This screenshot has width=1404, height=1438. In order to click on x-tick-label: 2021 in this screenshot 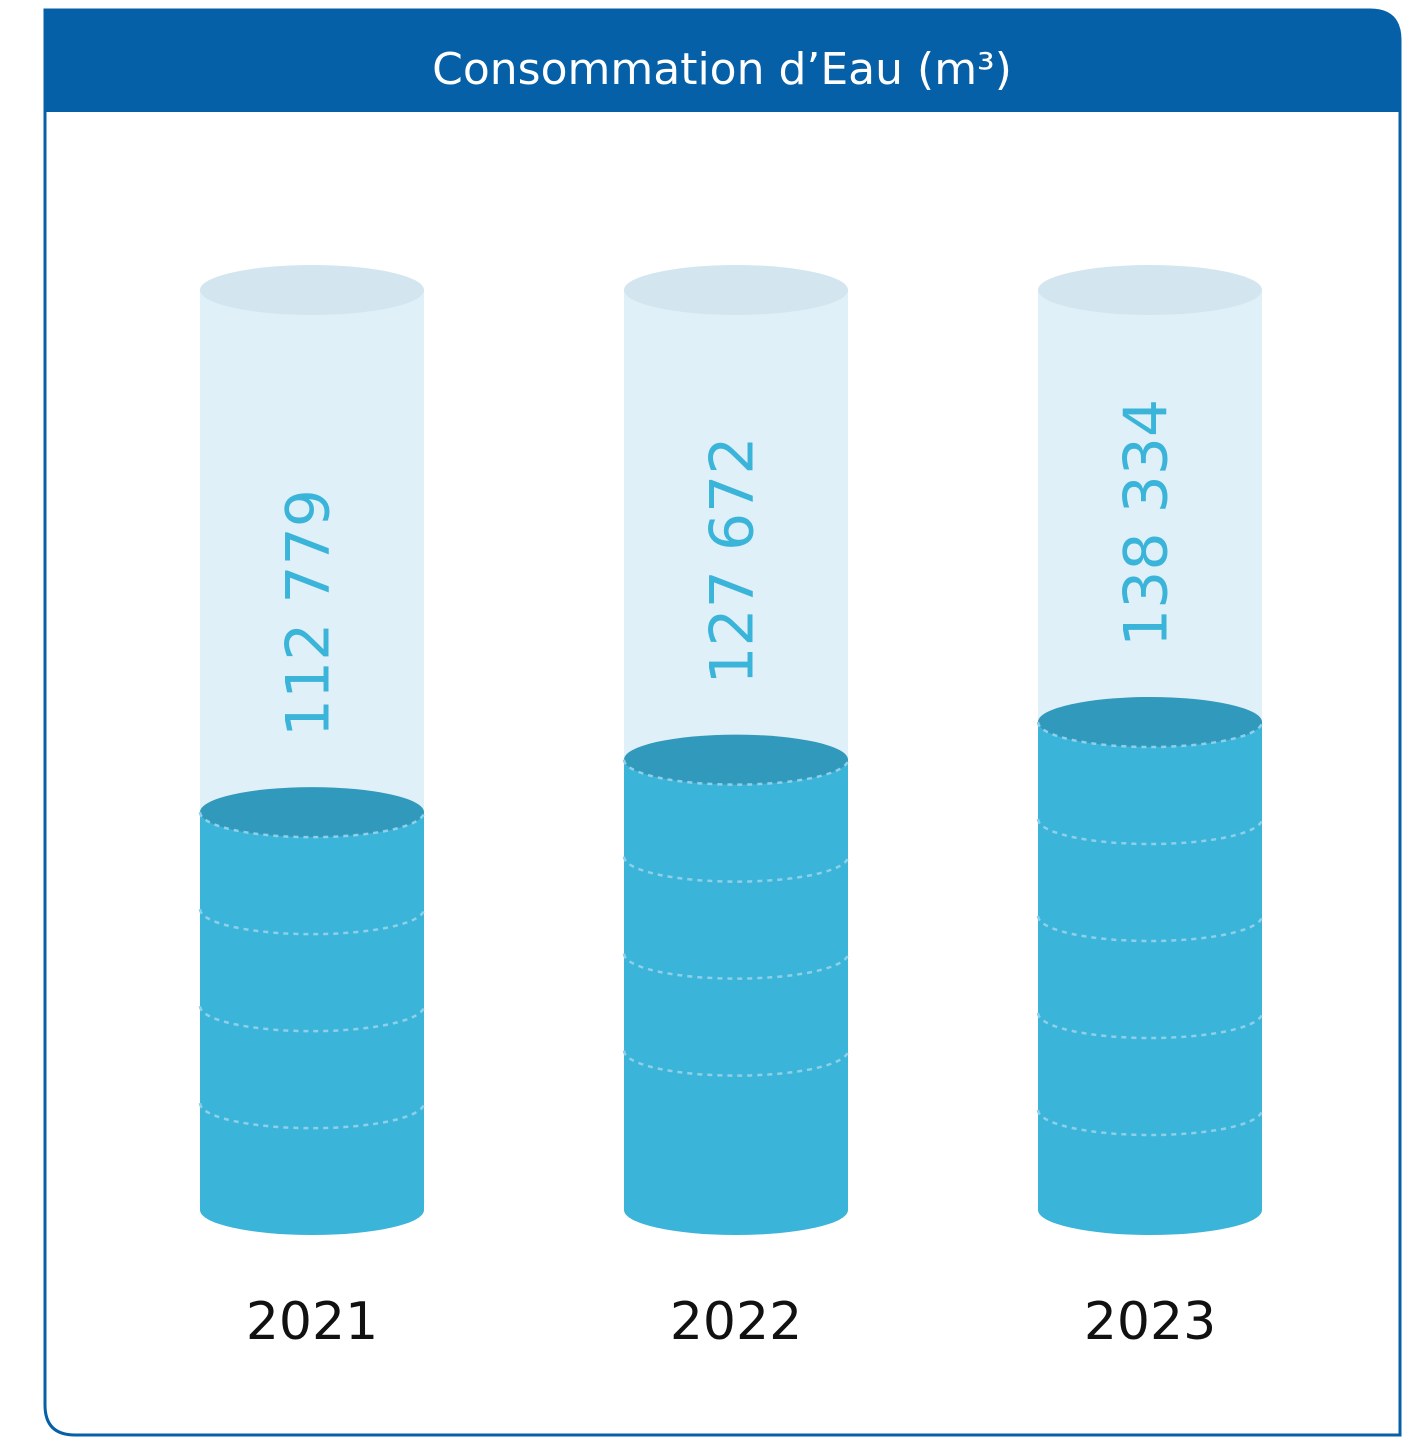, I will do `click(312, 1322)`.